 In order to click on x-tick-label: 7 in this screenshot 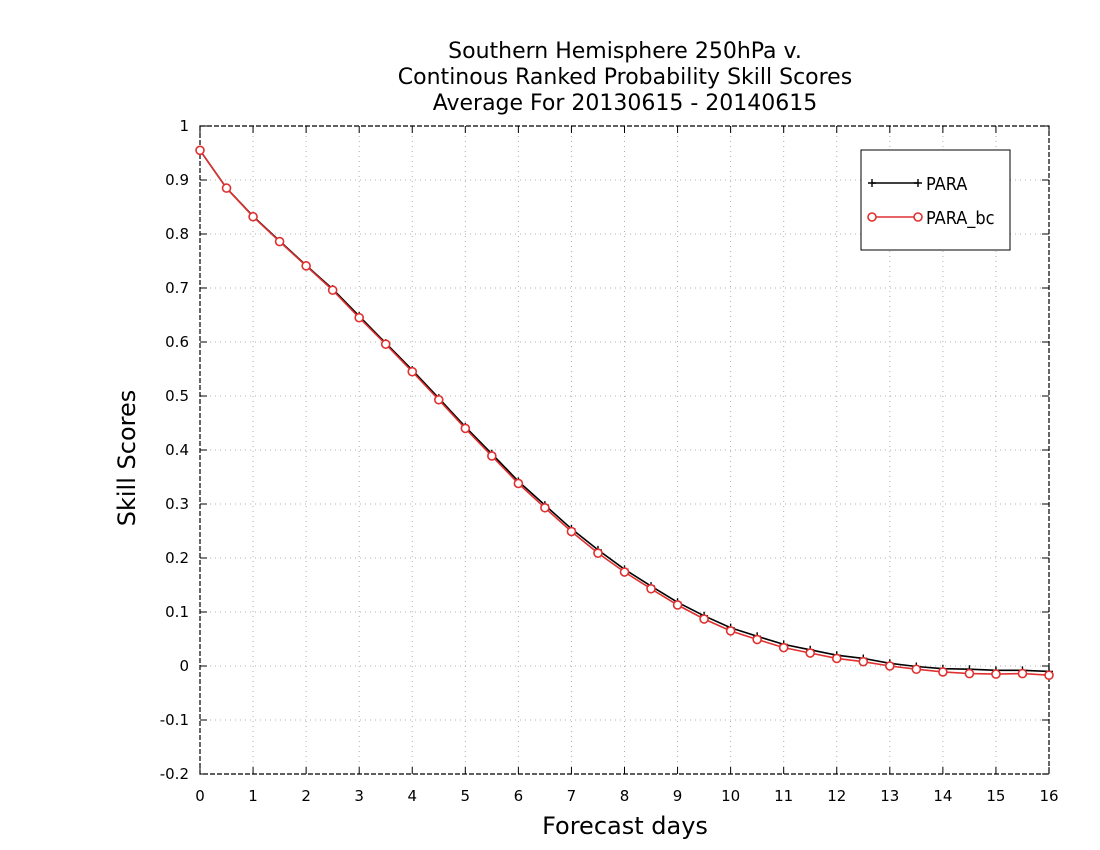, I will do `click(572, 796)`.